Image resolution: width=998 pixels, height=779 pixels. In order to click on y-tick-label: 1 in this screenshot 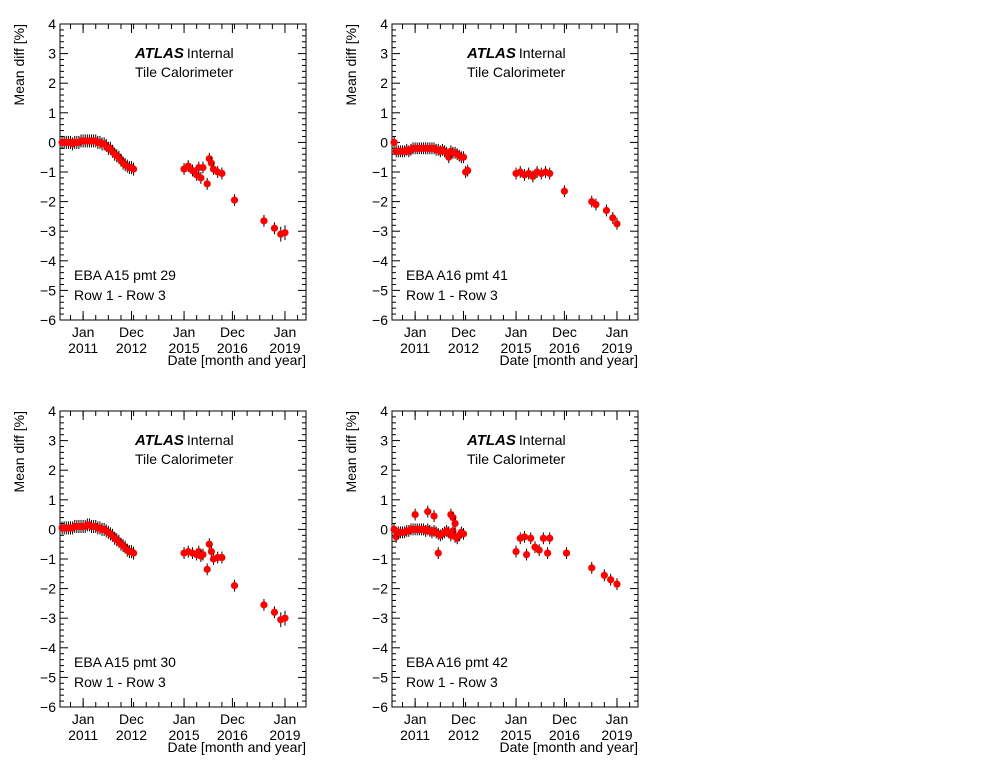, I will do `click(52, 500)`.